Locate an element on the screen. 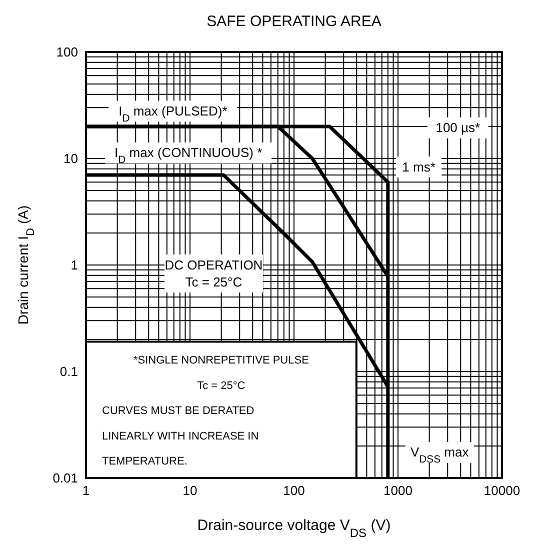 The width and height of the screenshot is (536, 549). annotation: V$_{DSS}$ max is located at coordinates (440, 455).